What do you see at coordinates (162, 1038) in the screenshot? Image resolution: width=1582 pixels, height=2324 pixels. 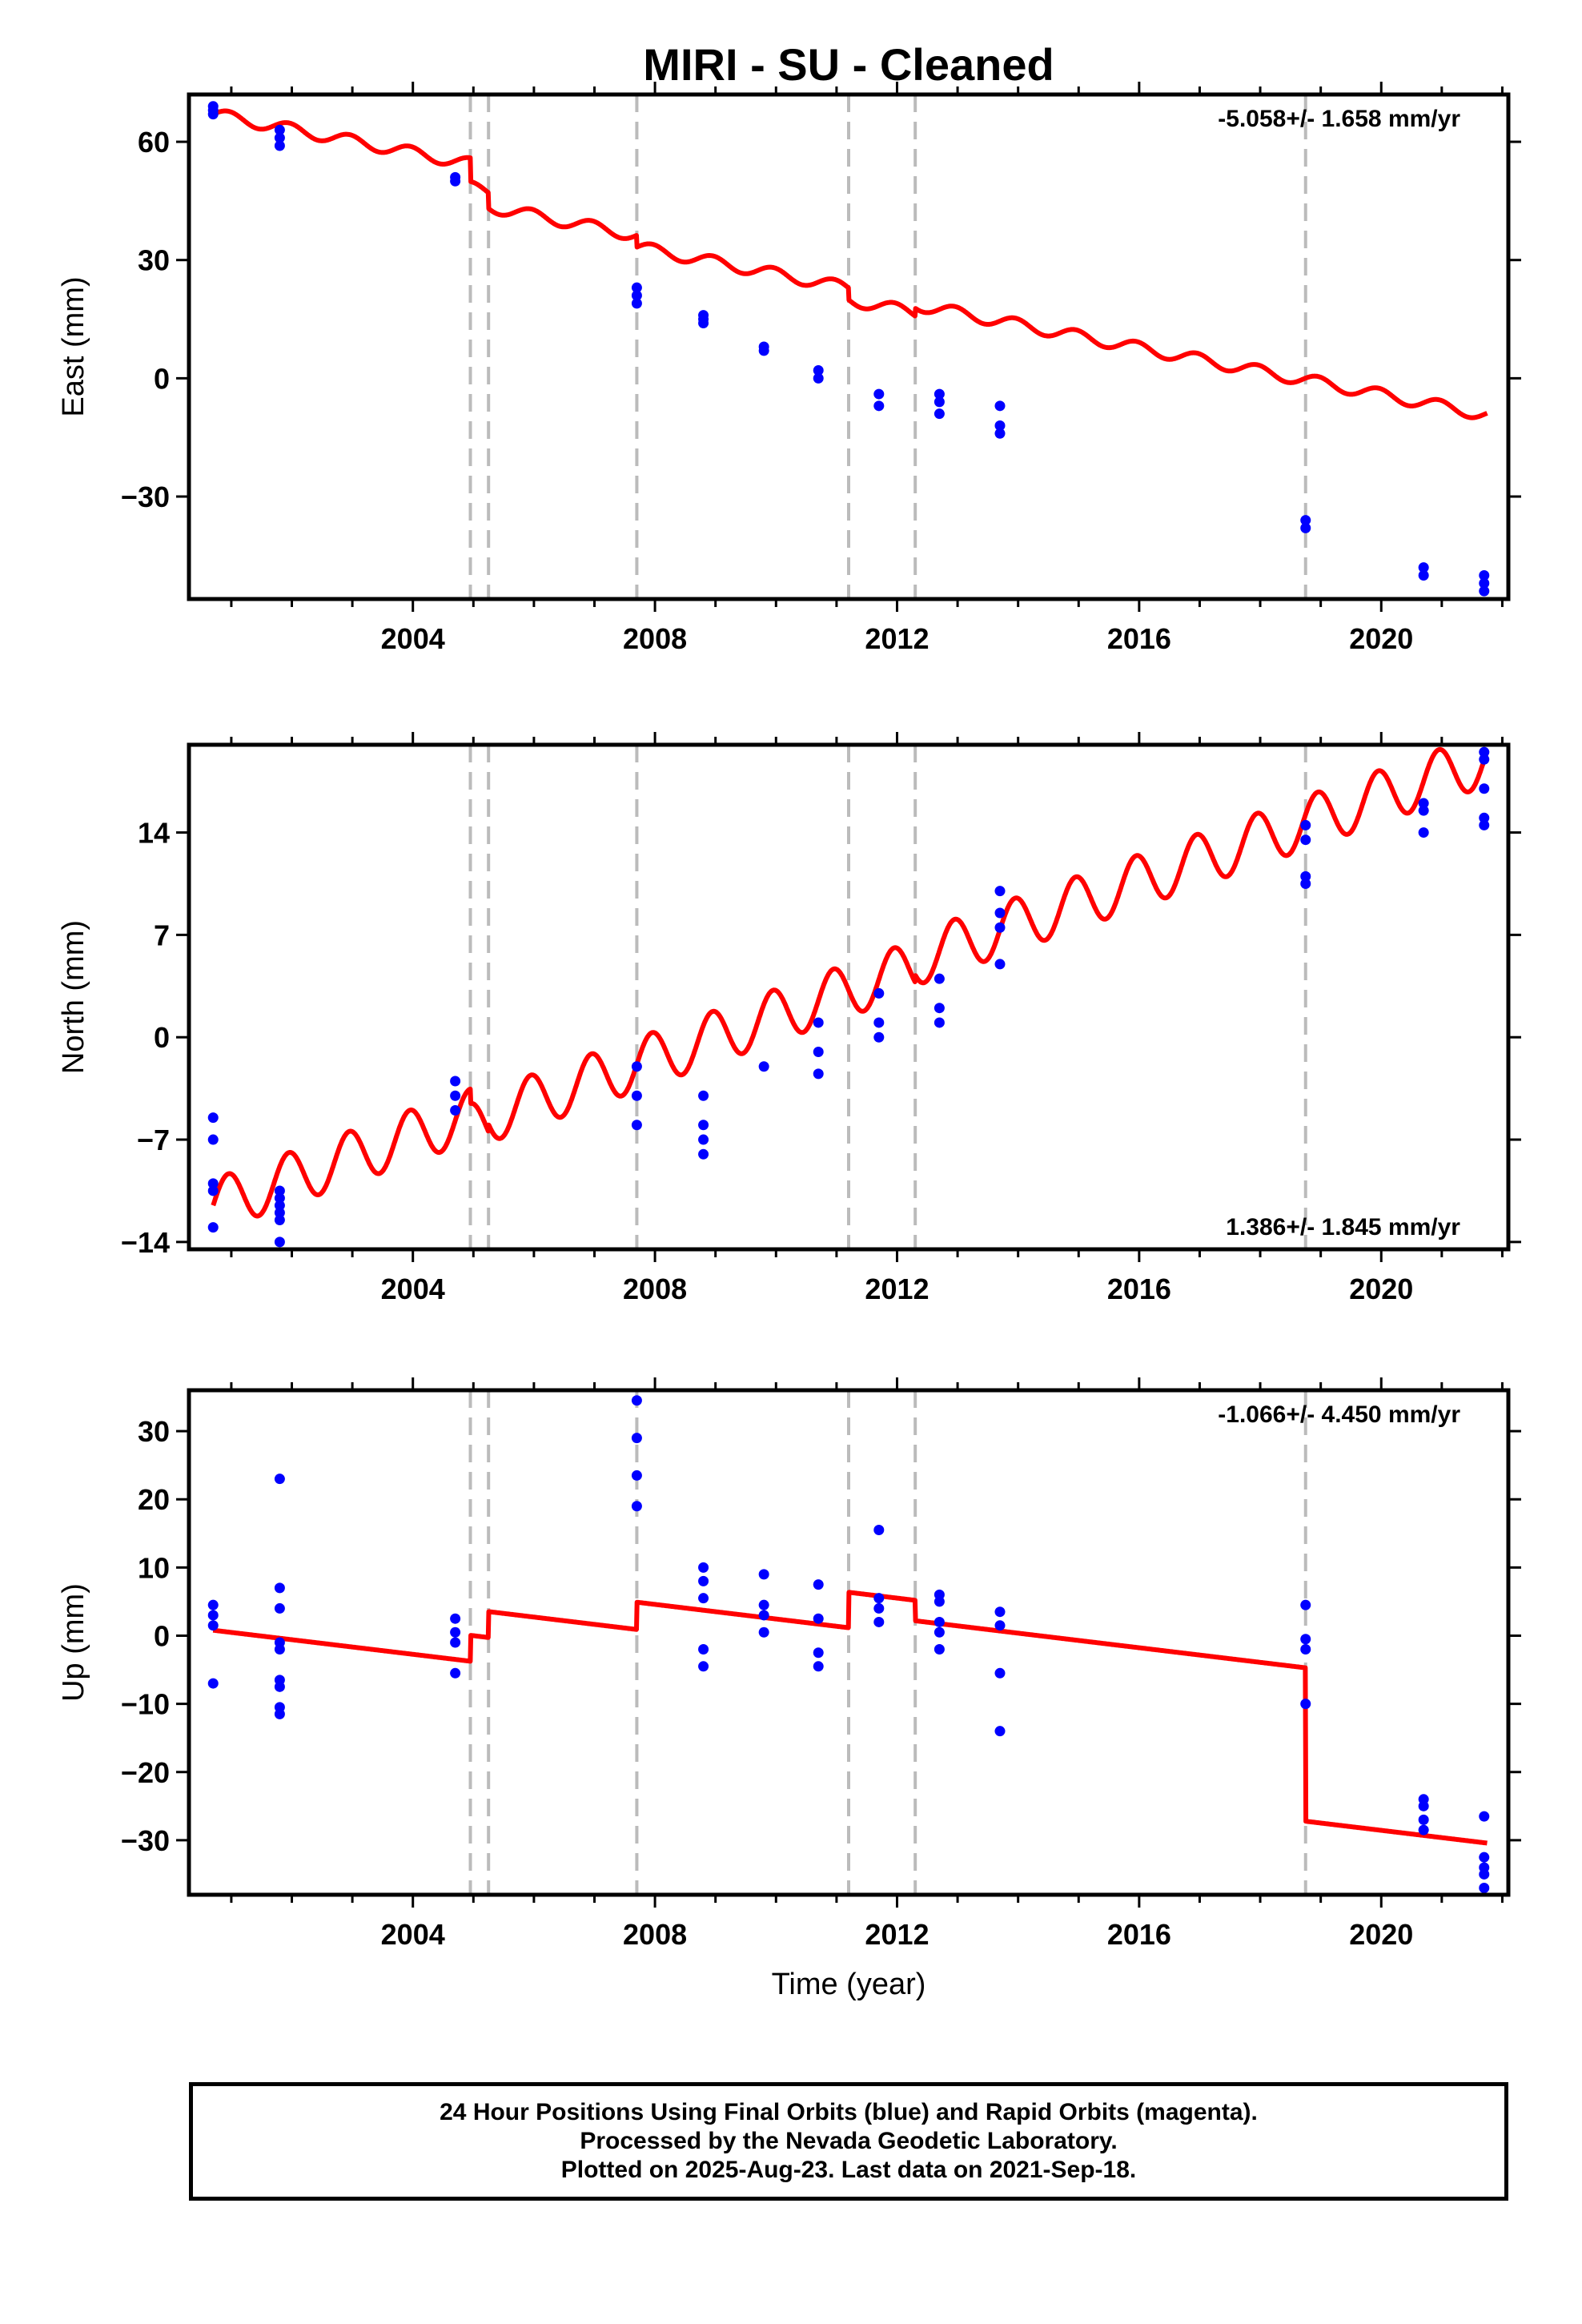 I see `north-y-tick-label: 0` at bounding box center [162, 1038].